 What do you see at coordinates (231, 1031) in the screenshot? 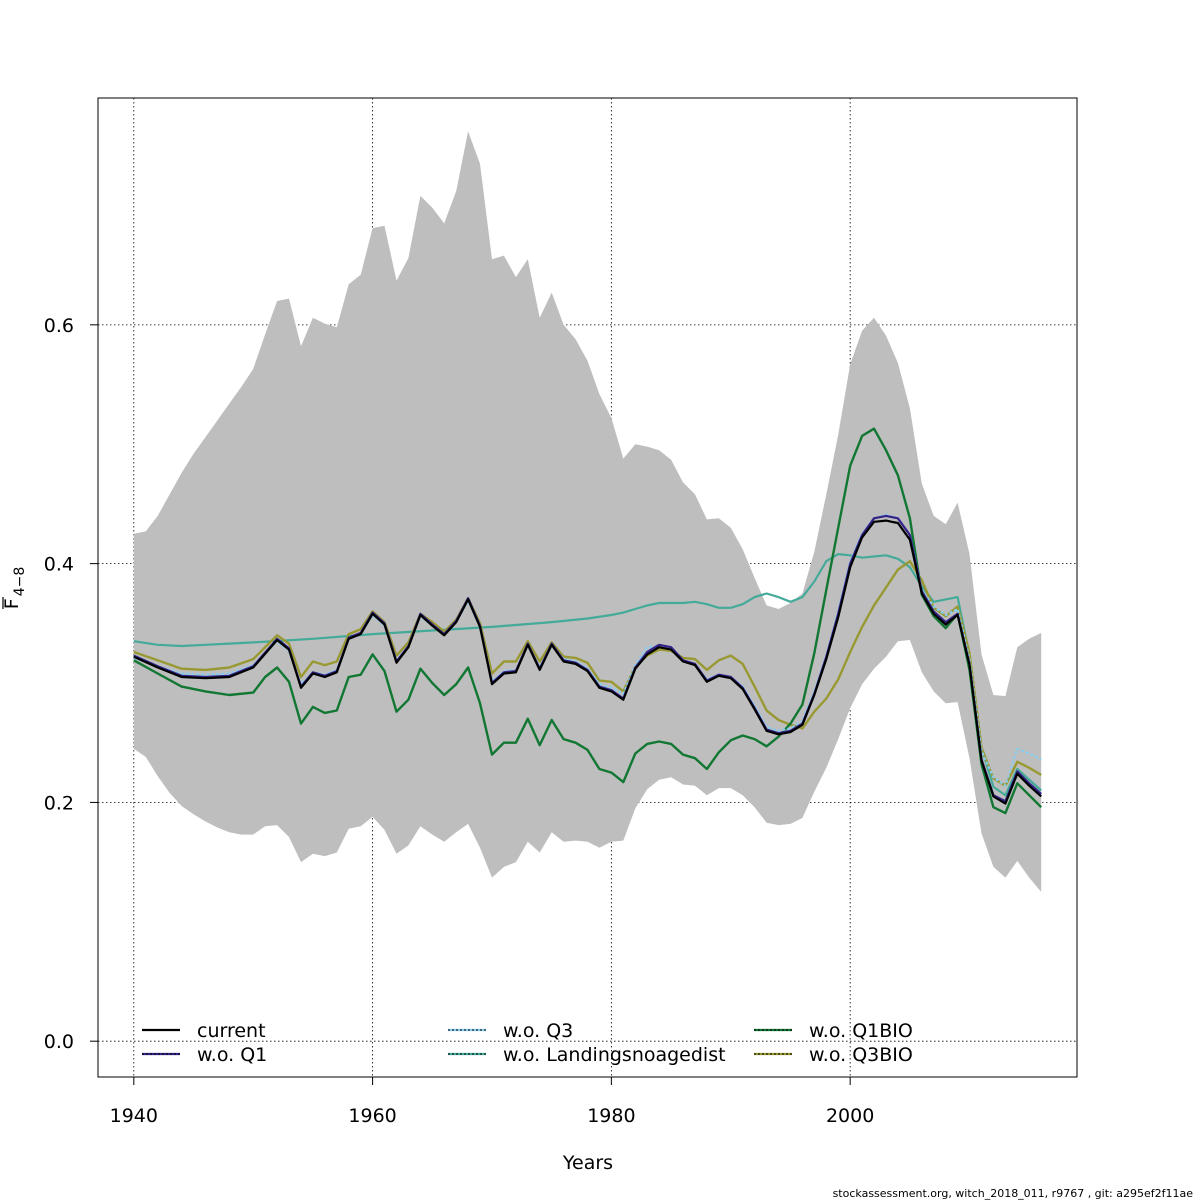
I see `legend-label: current` at bounding box center [231, 1031].